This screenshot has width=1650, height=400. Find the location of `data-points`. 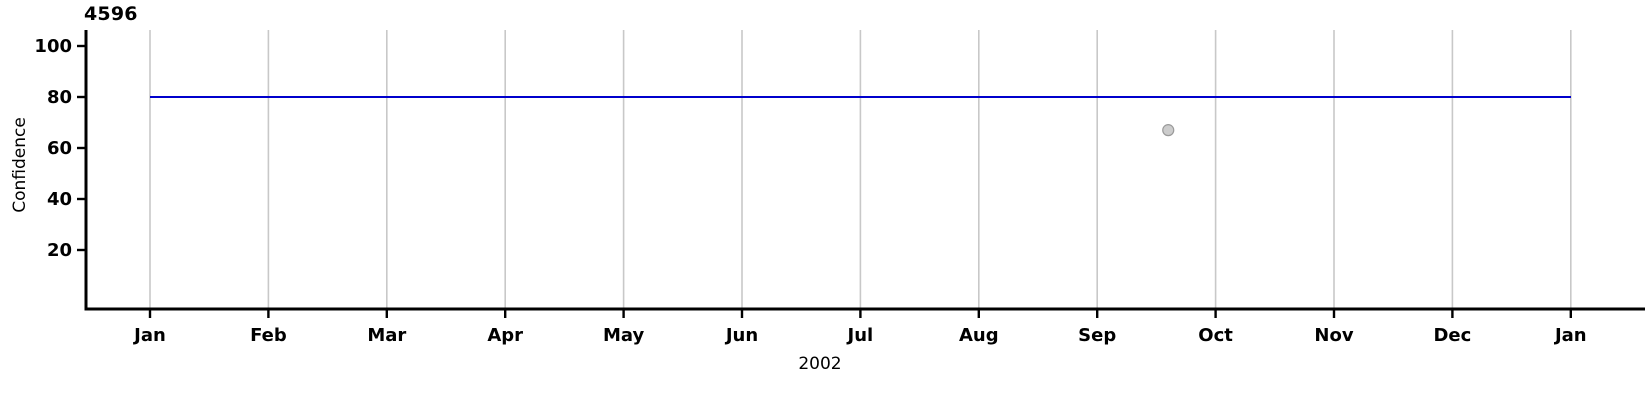

data-points is located at coordinates (1168, 130).